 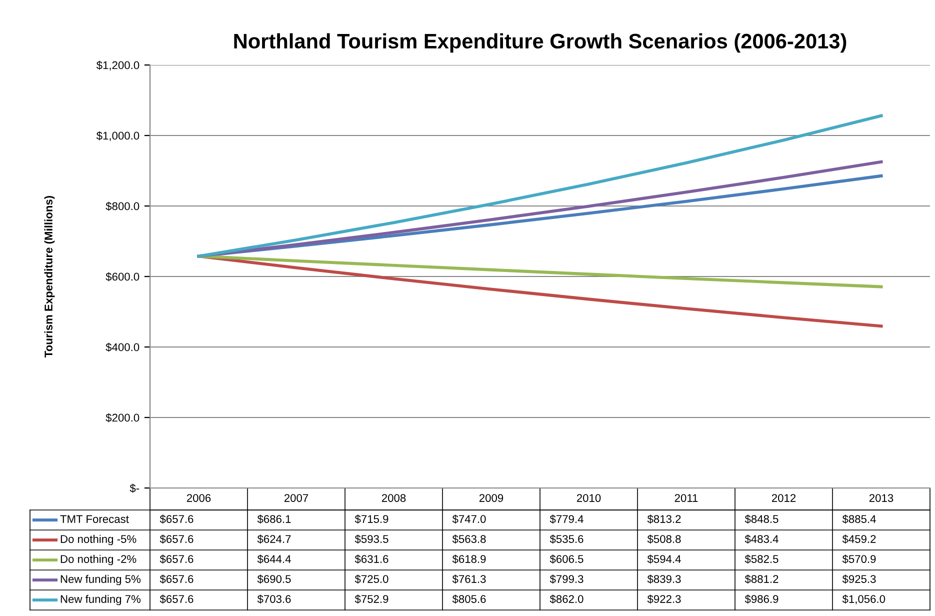 I want to click on data-label: $839.3, so click(x=664, y=579).